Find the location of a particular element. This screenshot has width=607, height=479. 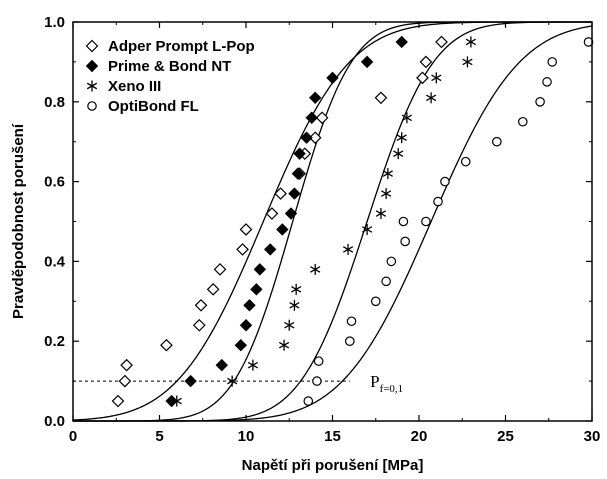

y-tick-label: 1.0 is located at coordinates (54, 22).